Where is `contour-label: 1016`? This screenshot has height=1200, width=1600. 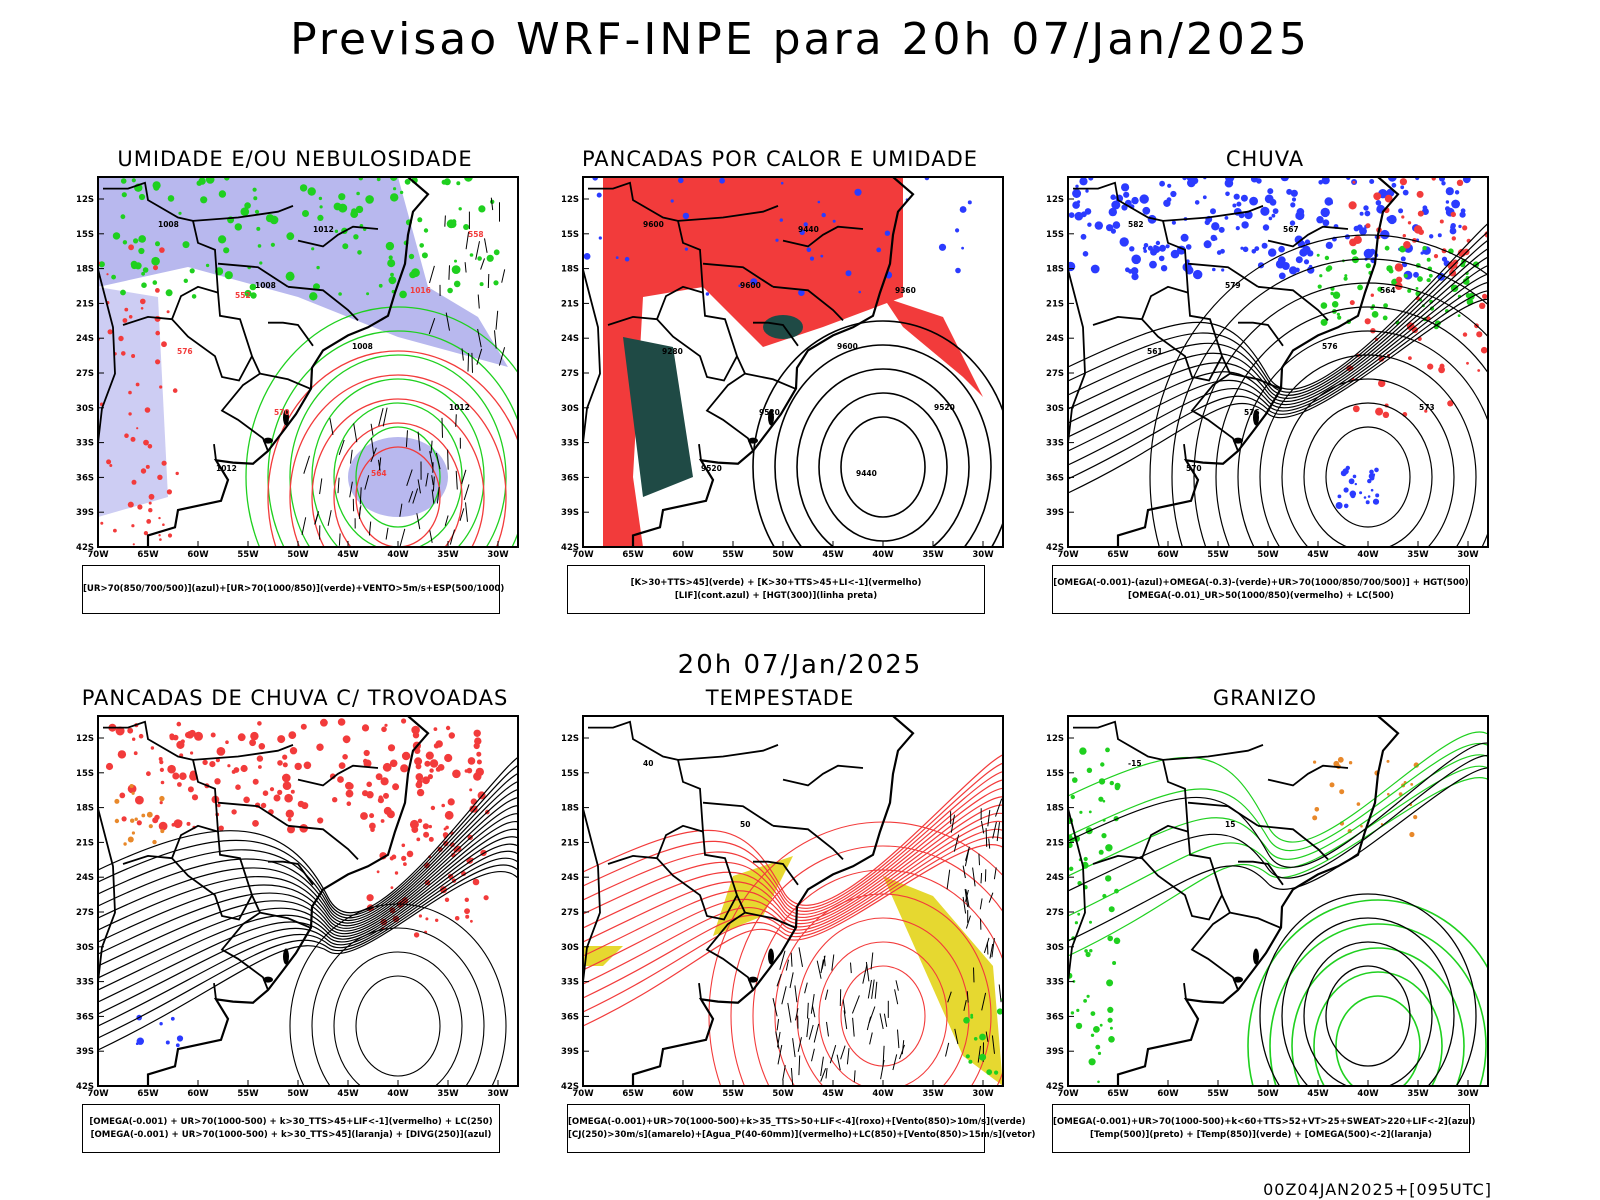 contour-label: 1016 is located at coordinates (420, 290).